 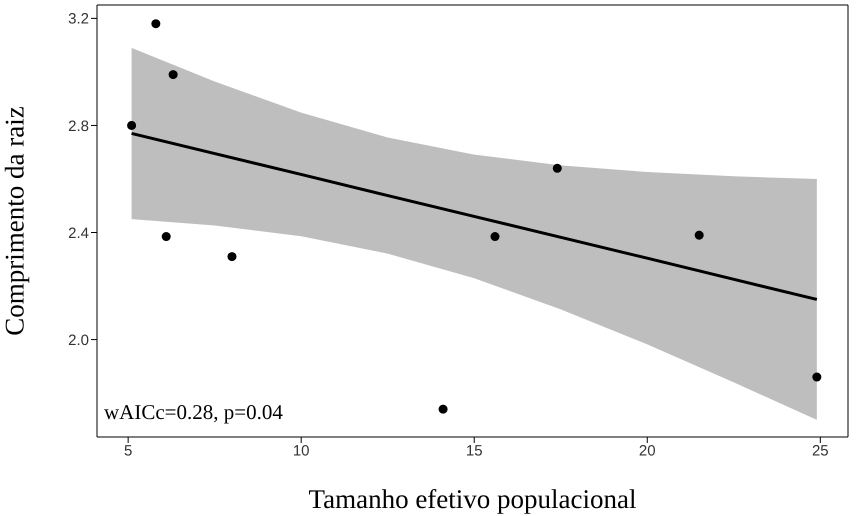 What do you see at coordinates (474, 451) in the screenshot?
I see `x-tick-label: 15` at bounding box center [474, 451].